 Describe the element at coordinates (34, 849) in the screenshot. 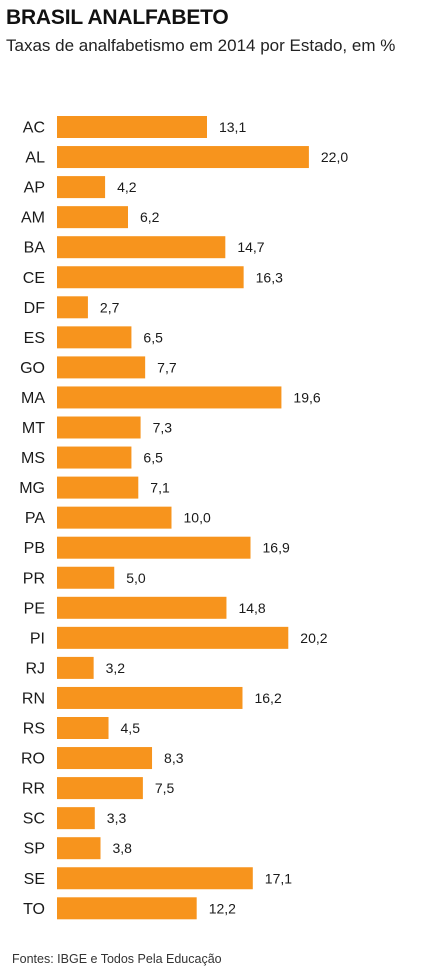

I see `category-label: SP` at that location.